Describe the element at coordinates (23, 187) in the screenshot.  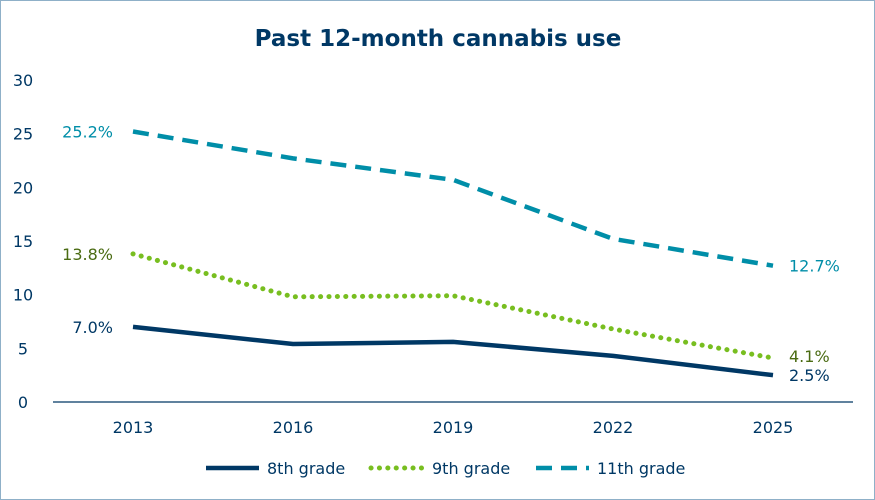
I see `y-tick-label: 20` at that location.